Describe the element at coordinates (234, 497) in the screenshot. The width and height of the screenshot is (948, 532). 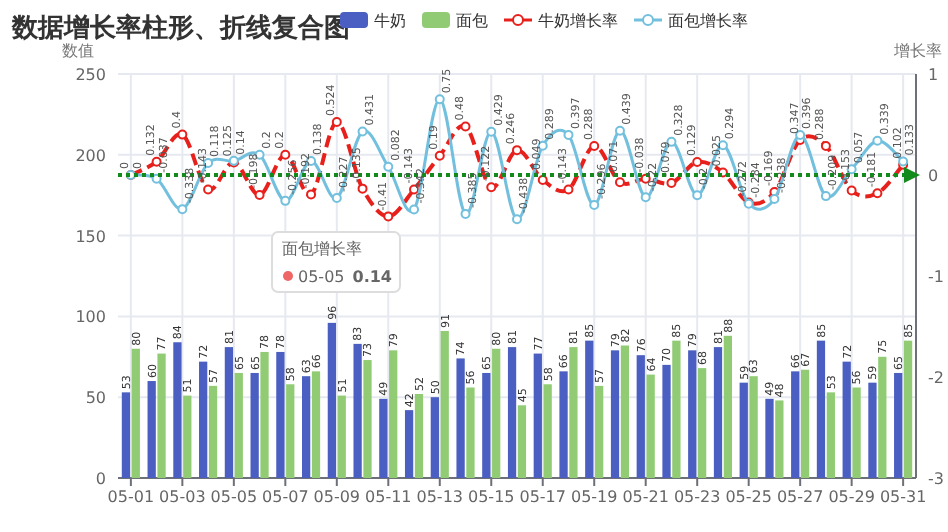
I see `x-tick-label: 05-05` at that location.